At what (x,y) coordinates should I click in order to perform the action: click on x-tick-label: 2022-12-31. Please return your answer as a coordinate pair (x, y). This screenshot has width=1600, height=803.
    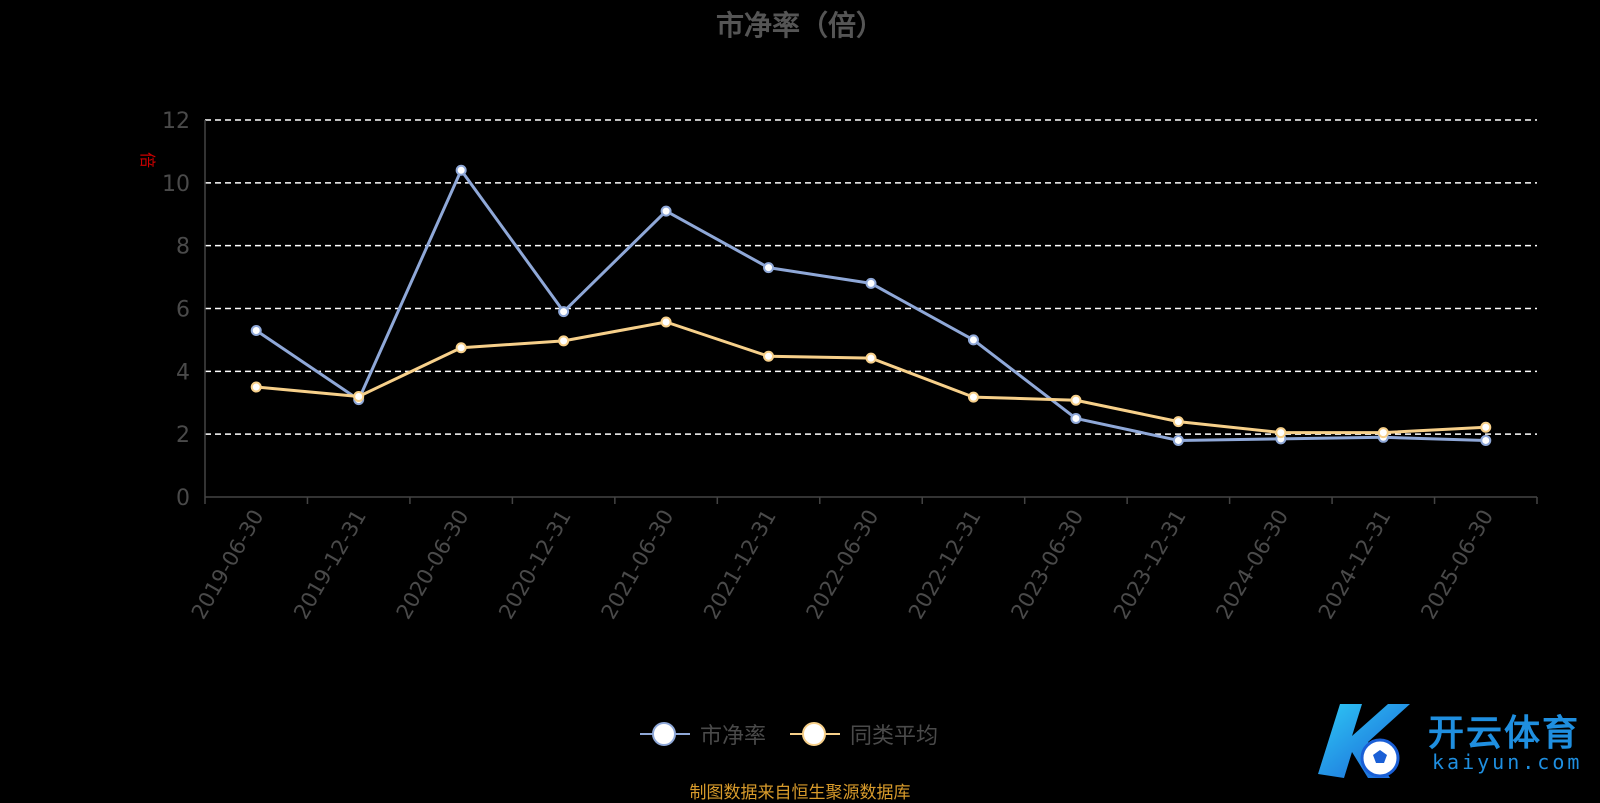
    Looking at the image, I should click on (945, 565).